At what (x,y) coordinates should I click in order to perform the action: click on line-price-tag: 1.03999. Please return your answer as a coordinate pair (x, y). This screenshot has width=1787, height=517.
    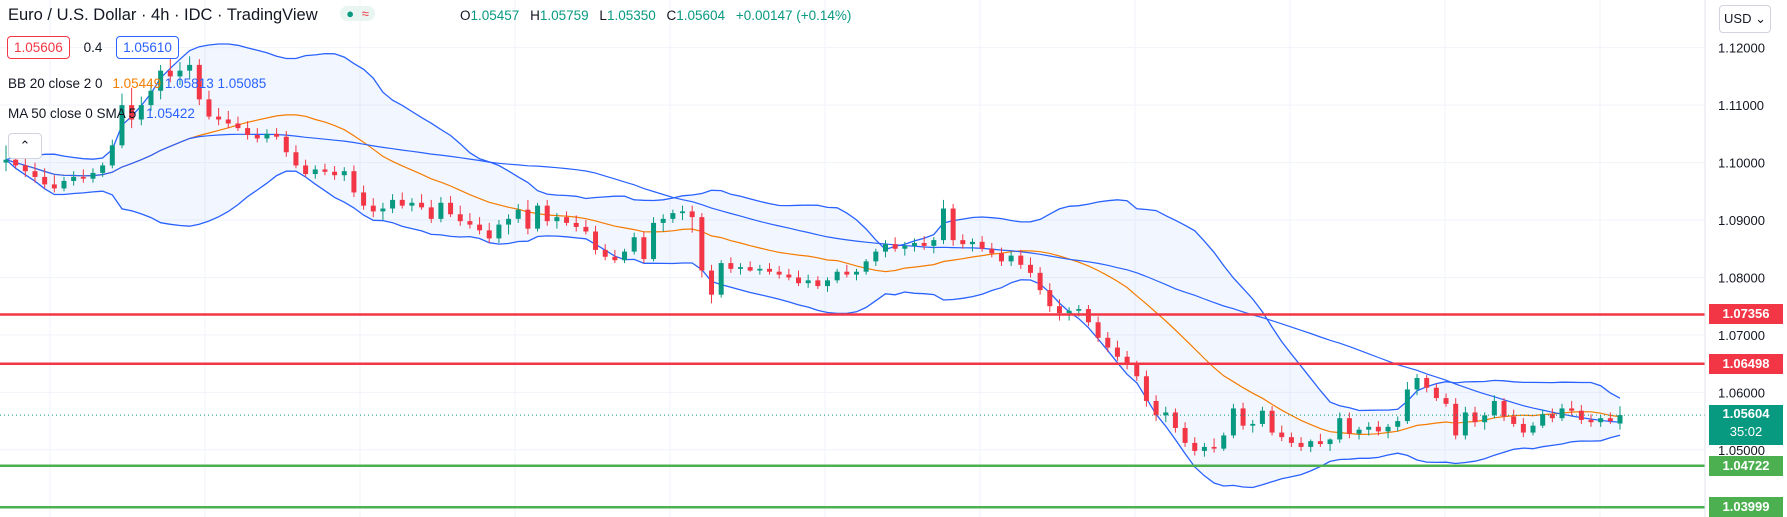
    Looking at the image, I should click on (1746, 507).